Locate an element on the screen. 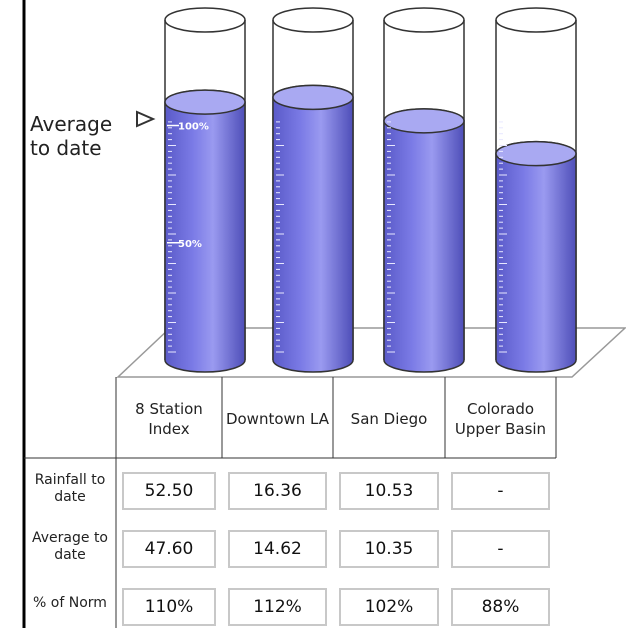  category-label: Downtown LA is located at coordinates (277, 419).